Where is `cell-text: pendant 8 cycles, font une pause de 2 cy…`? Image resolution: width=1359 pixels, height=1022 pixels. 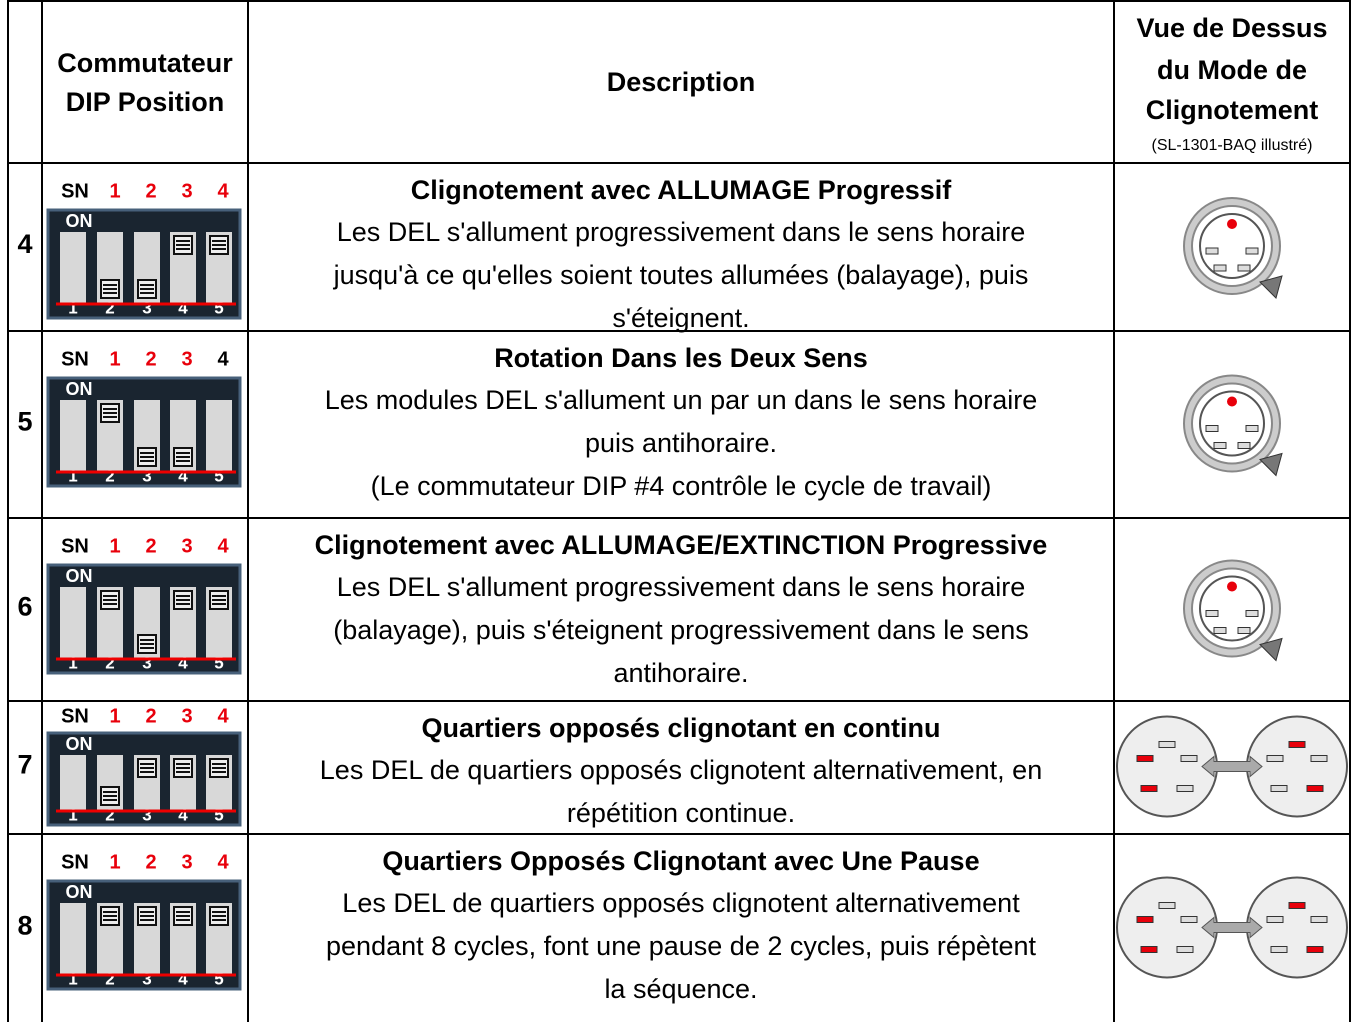
cell-text: pendant 8 cycles, font une pause de 2 cy… is located at coordinates (681, 946).